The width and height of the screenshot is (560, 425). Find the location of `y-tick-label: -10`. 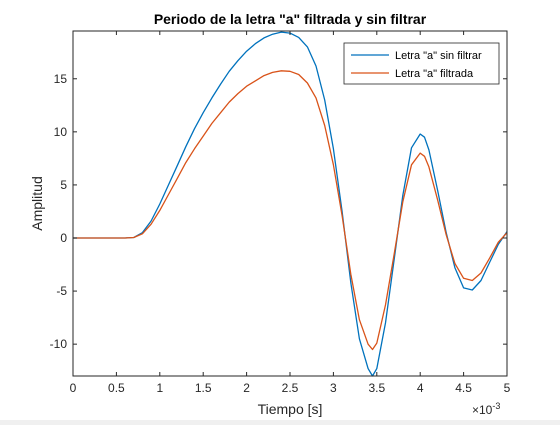

y-tick-label: -10 is located at coordinates (59, 344).